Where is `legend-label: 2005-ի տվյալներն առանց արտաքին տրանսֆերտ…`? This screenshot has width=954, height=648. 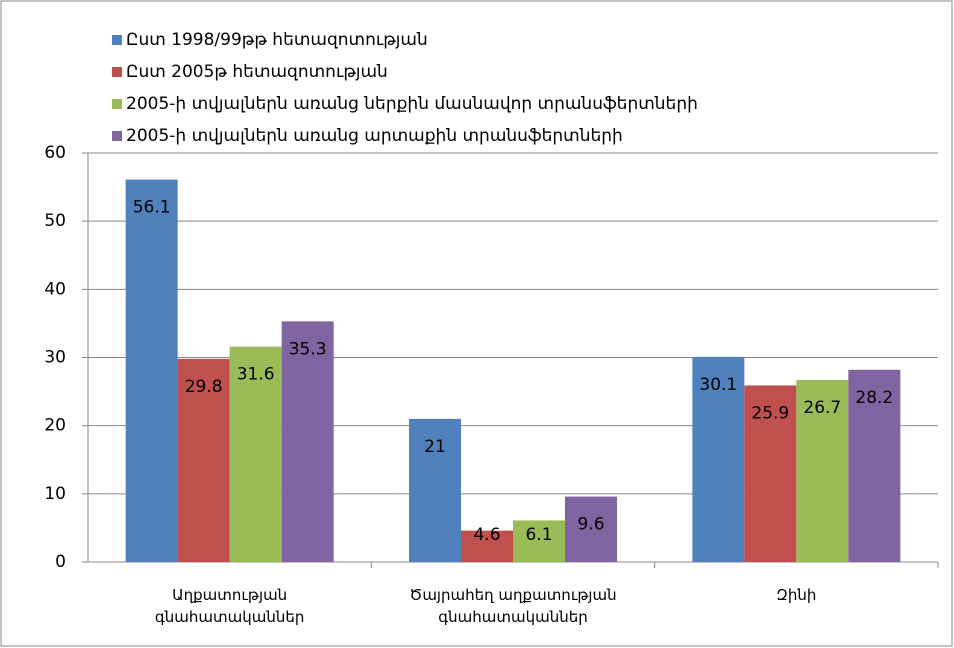
legend-label: 2005-ի տվյալներն առանց արտաքին տրանսֆերտ… is located at coordinates (374, 136).